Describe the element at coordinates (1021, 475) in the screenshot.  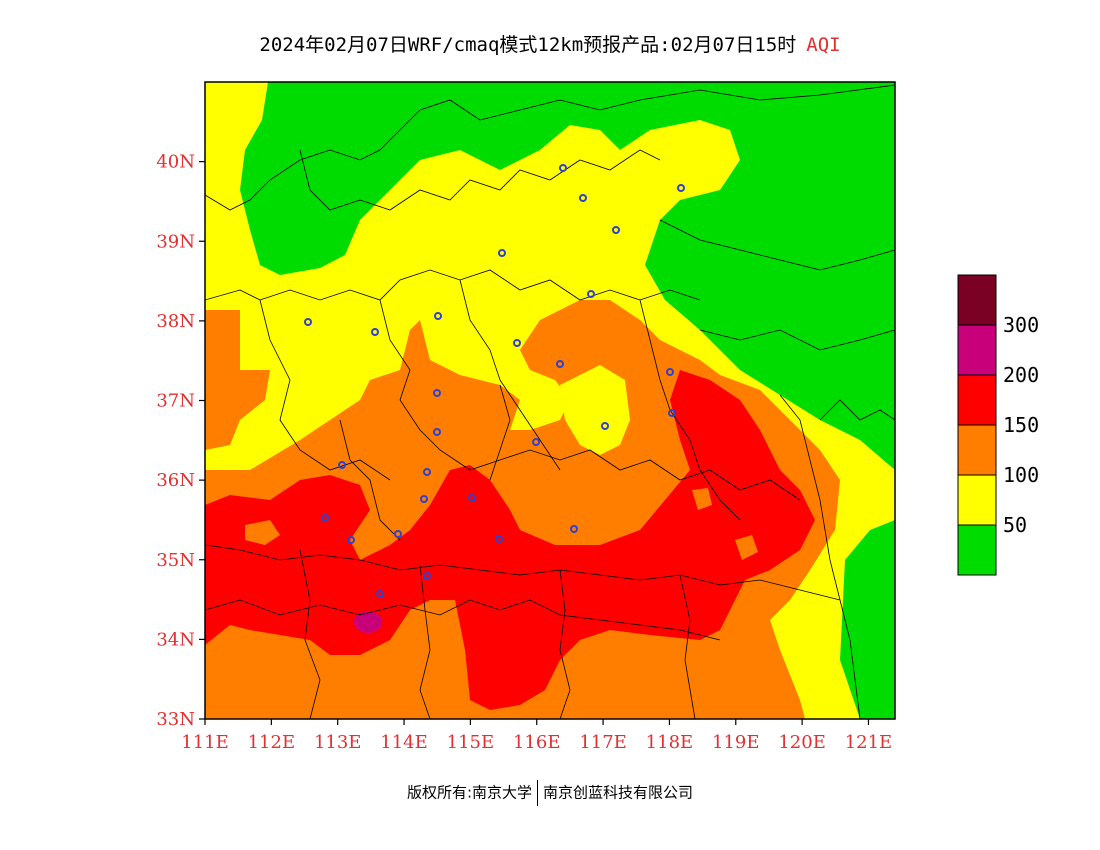
I see `legend-label: 100` at that location.